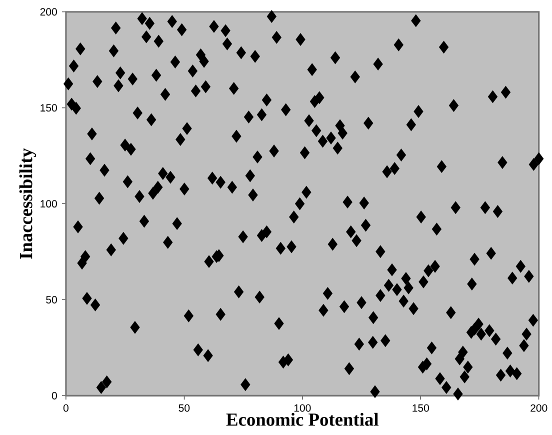  I want to click on x-tick-label: 50, so click(184, 408).